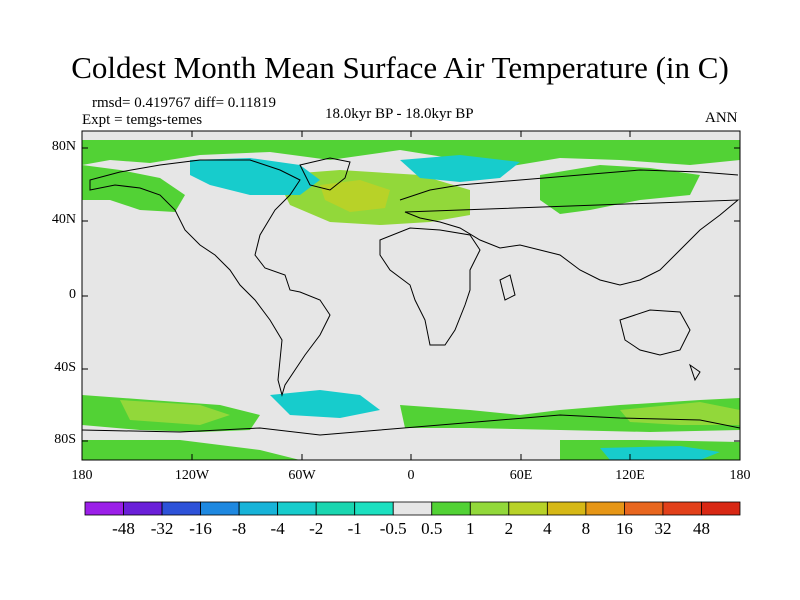 Image resolution: width=800 pixels, height=600 pixels. Describe the element at coordinates (192, 475) in the screenshot. I see `longitude-label: 120W` at that location.